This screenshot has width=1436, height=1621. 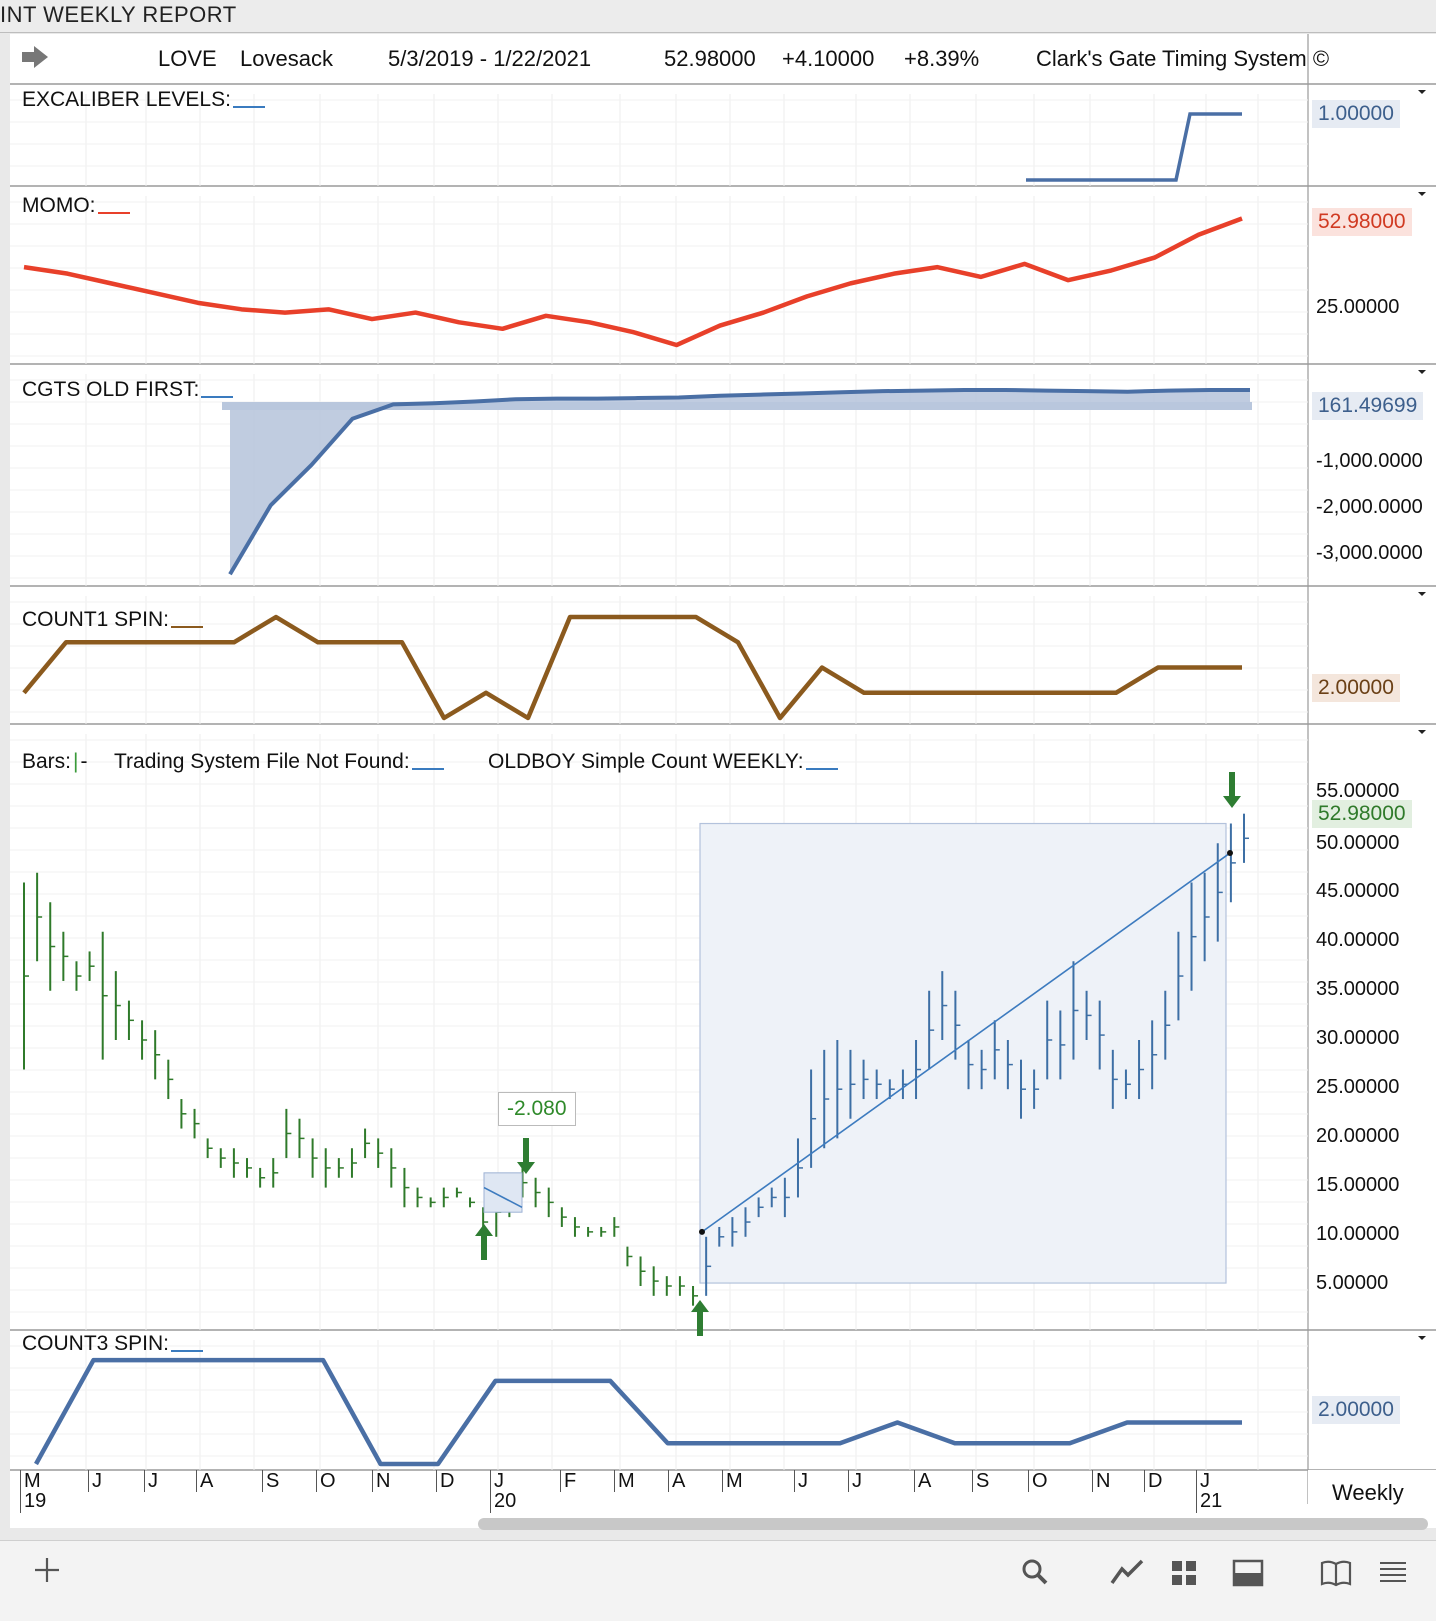 What do you see at coordinates (33, 1501) in the screenshot?
I see `x-axis-year: 19` at bounding box center [33, 1501].